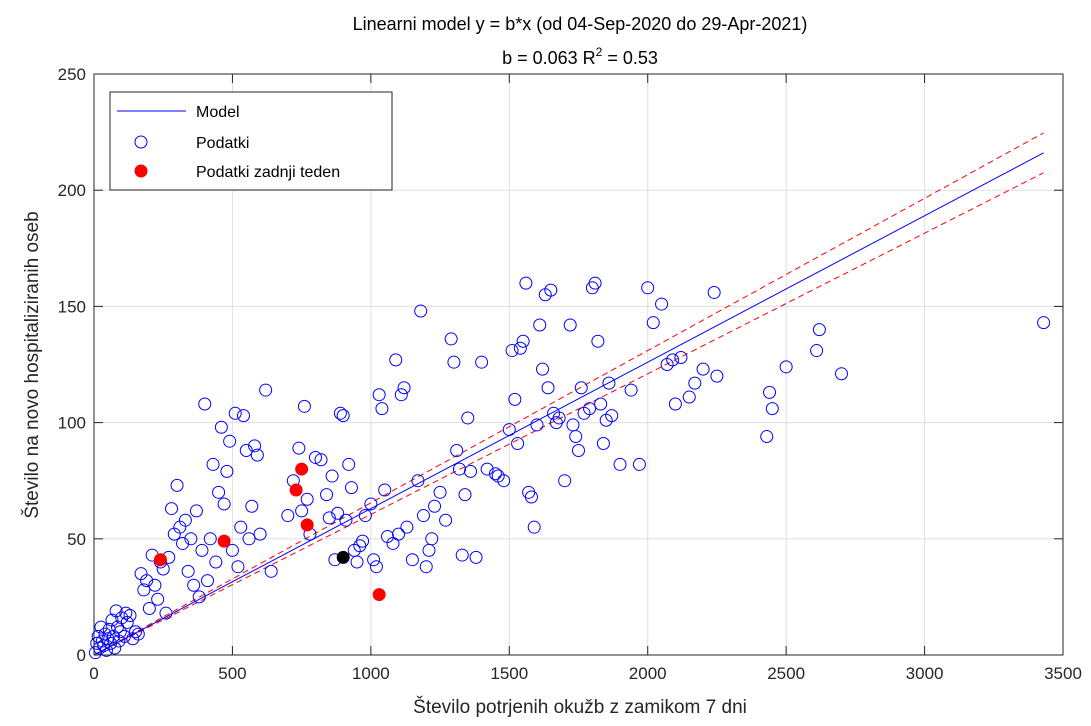 The image size is (1091, 726). Describe the element at coordinates (580, 56) in the screenshot. I see `chart-subtitle: b = 0.063 R2 = 0.53` at that location.